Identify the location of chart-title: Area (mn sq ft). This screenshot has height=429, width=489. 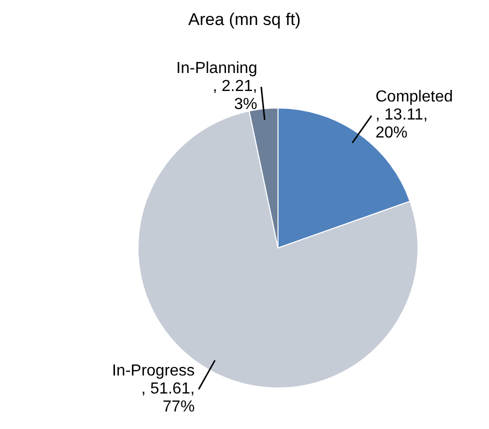
(244, 20).